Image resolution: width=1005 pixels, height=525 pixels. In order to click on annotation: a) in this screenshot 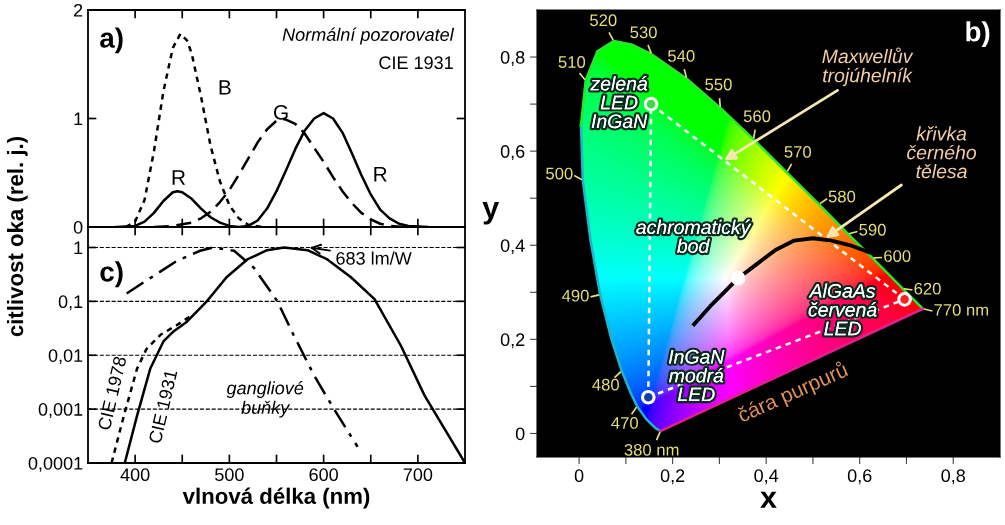, I will do `click(111, 40)`.